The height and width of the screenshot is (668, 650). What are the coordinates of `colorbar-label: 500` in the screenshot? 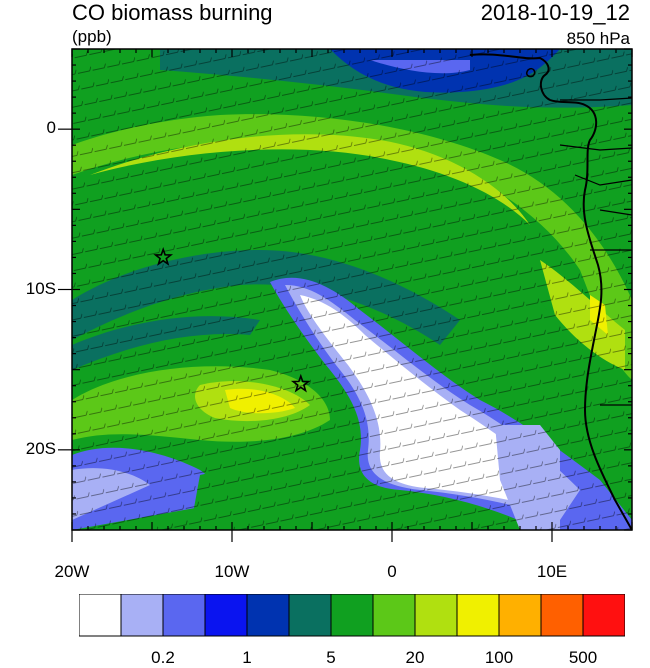 It's located at (583, 657).